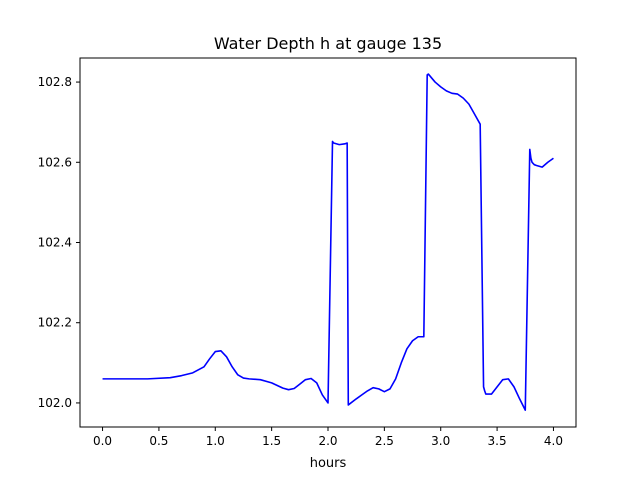  I want to click on x-tick-label: 2.5, so click(384, 441).